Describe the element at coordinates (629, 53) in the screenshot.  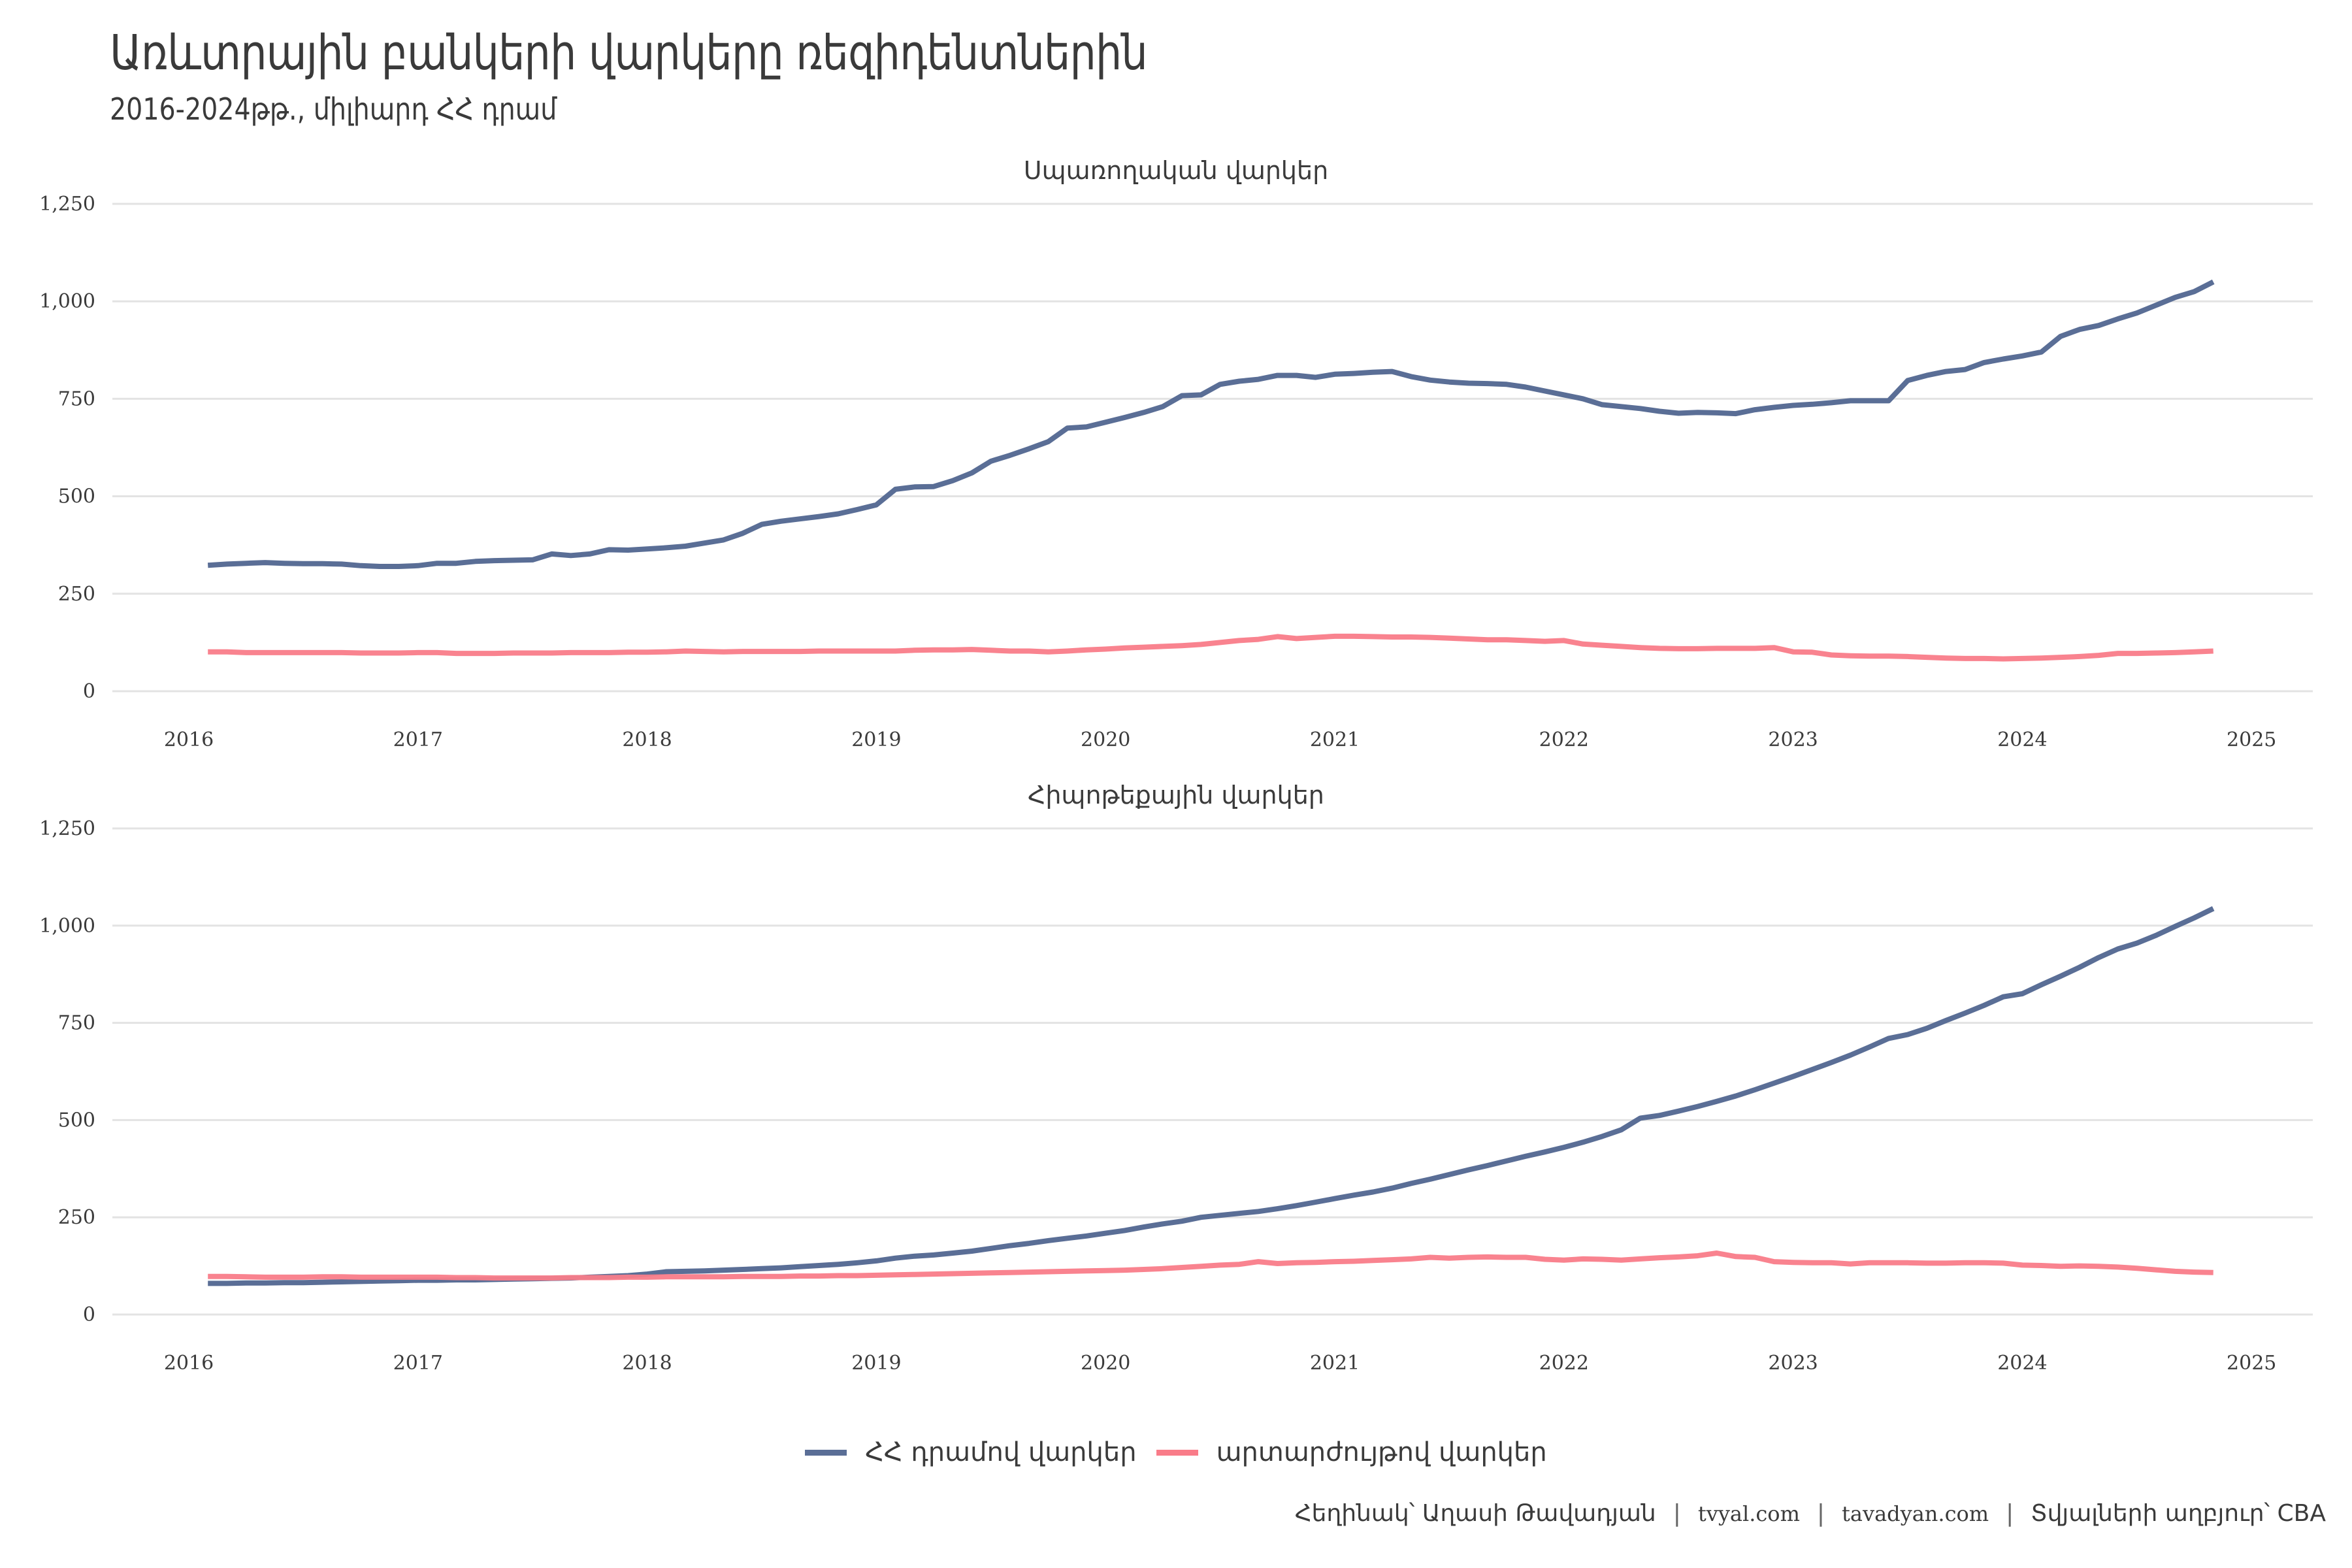
I see `chart-title: Առևտրային բանկերի վարկերը ռեզիդենտներին` at that location.